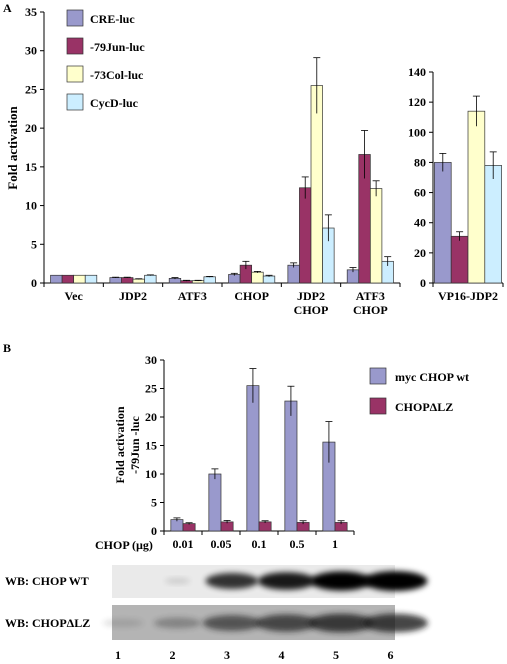  What do you see at coordinates (154, 503) in the screenshot?
I see `b-y-tick-label: 5` at bounding box center [154, 503].